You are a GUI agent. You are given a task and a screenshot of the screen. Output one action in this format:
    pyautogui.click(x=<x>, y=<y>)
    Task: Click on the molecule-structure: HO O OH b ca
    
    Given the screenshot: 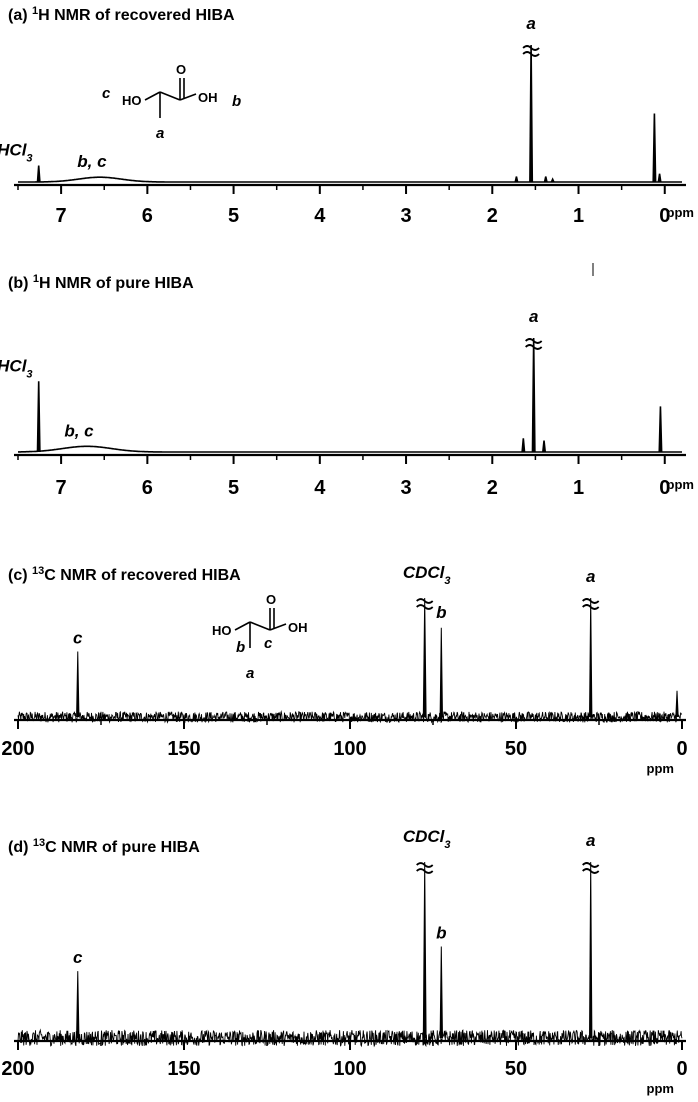 What is the action you would take?
    pyautogui.click(x=260, y=637)
    